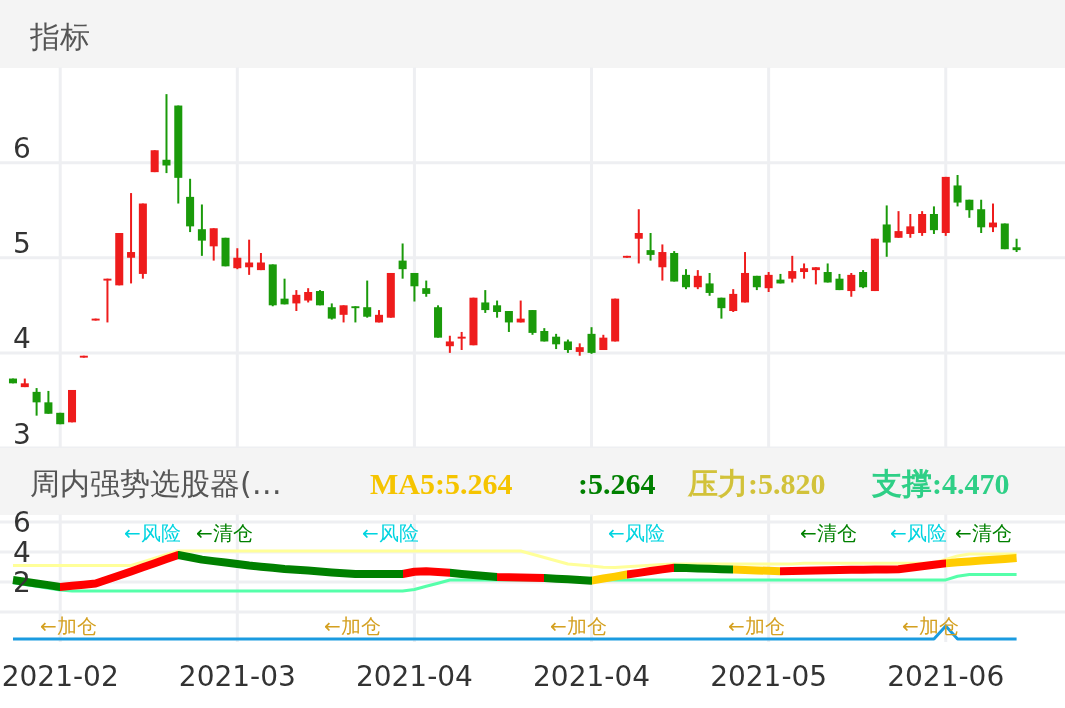  I want to click on x-tick-label: 2021-02, so click(60, 676).